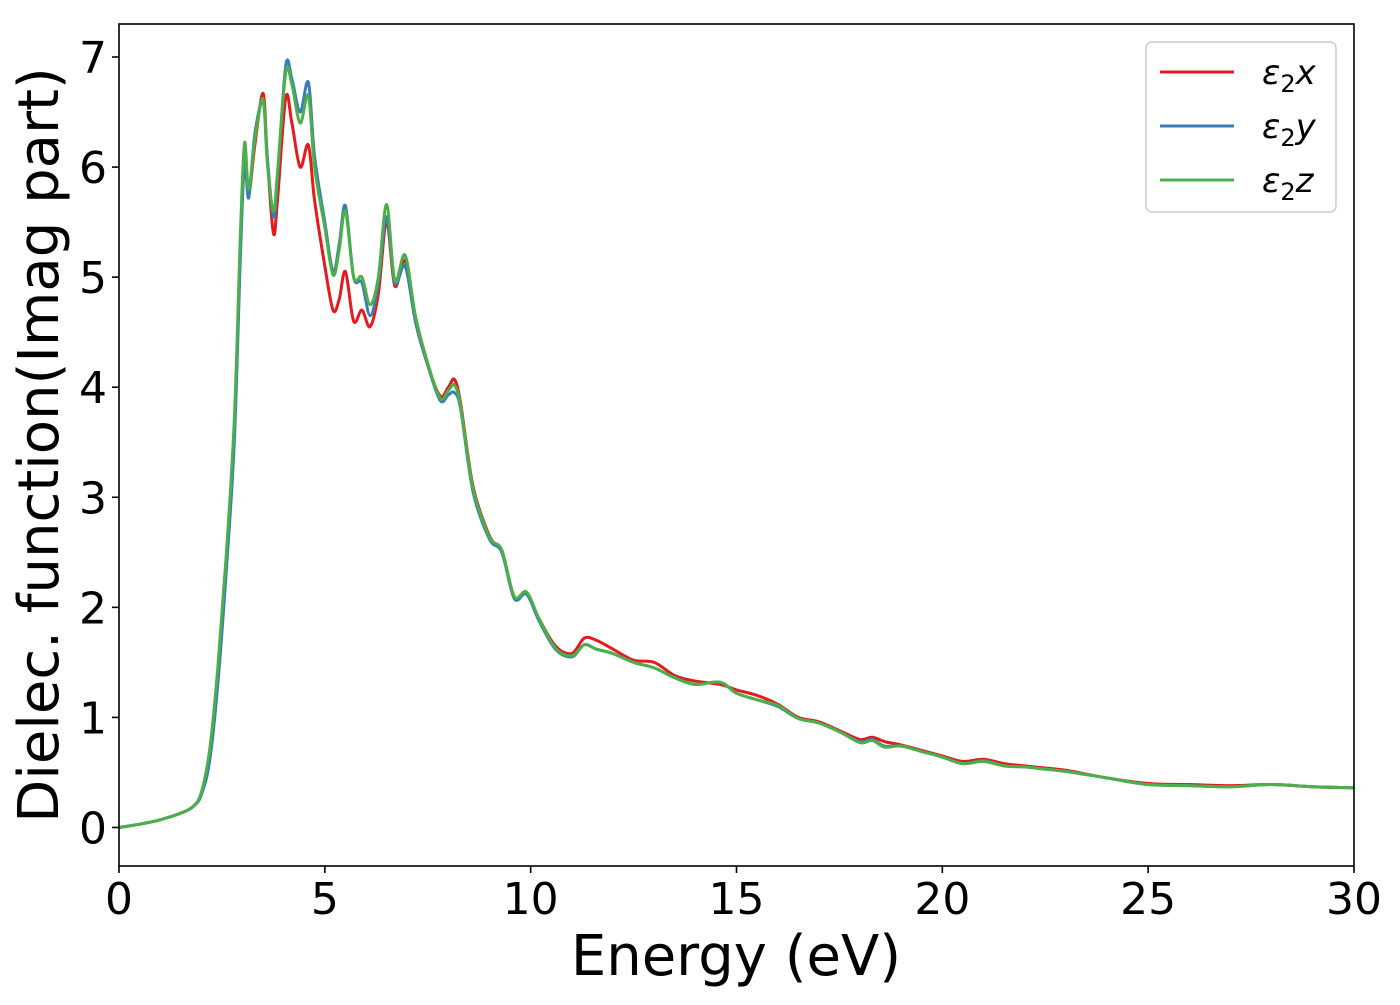  I want to click on y-tick-label: 4, so click(93, 388).